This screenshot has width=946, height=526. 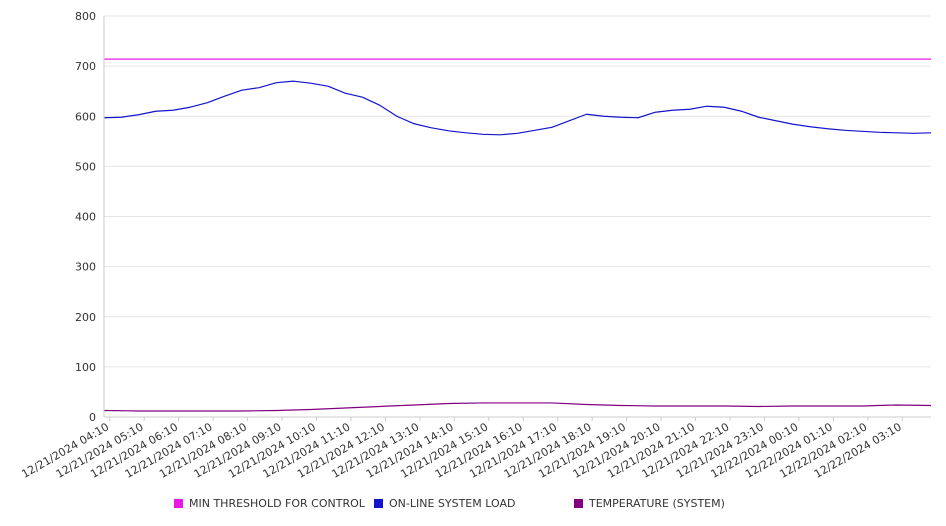 I want to click on y-axis-ticks: 0 100 200 300 400 500 600 700 800, so click(x=85, y=217).